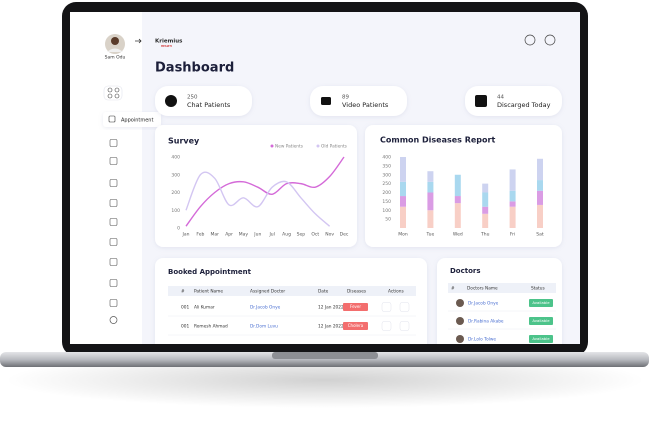 The height and width of the screenshot is (421, 649). What do you see at coordinates (453, 289) in the screenshot?
I see `column-header: #` at bounding box center [453, 289].